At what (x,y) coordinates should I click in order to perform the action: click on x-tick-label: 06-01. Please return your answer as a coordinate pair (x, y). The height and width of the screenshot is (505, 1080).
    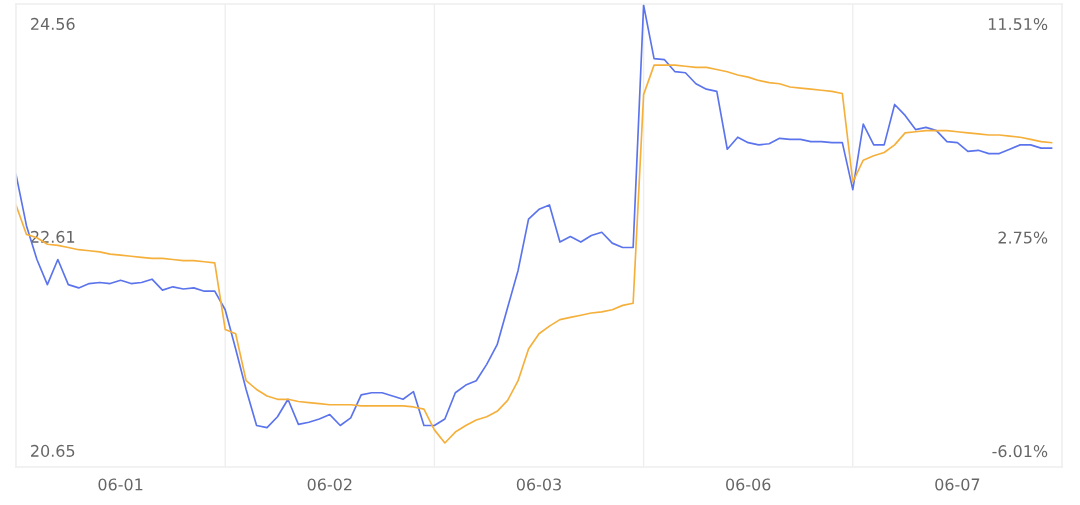
    Looking at the image, I should click on (120, 484).